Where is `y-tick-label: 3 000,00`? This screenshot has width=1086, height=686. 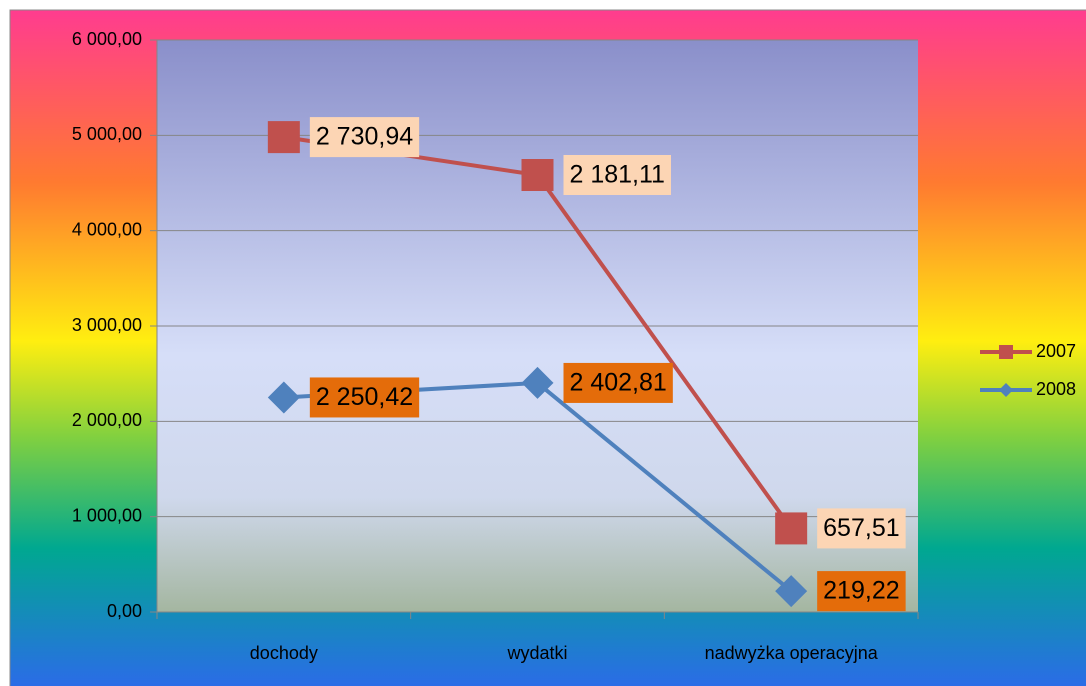
y-tick-label: 3 000,00 is located at coordinates (107, 325).